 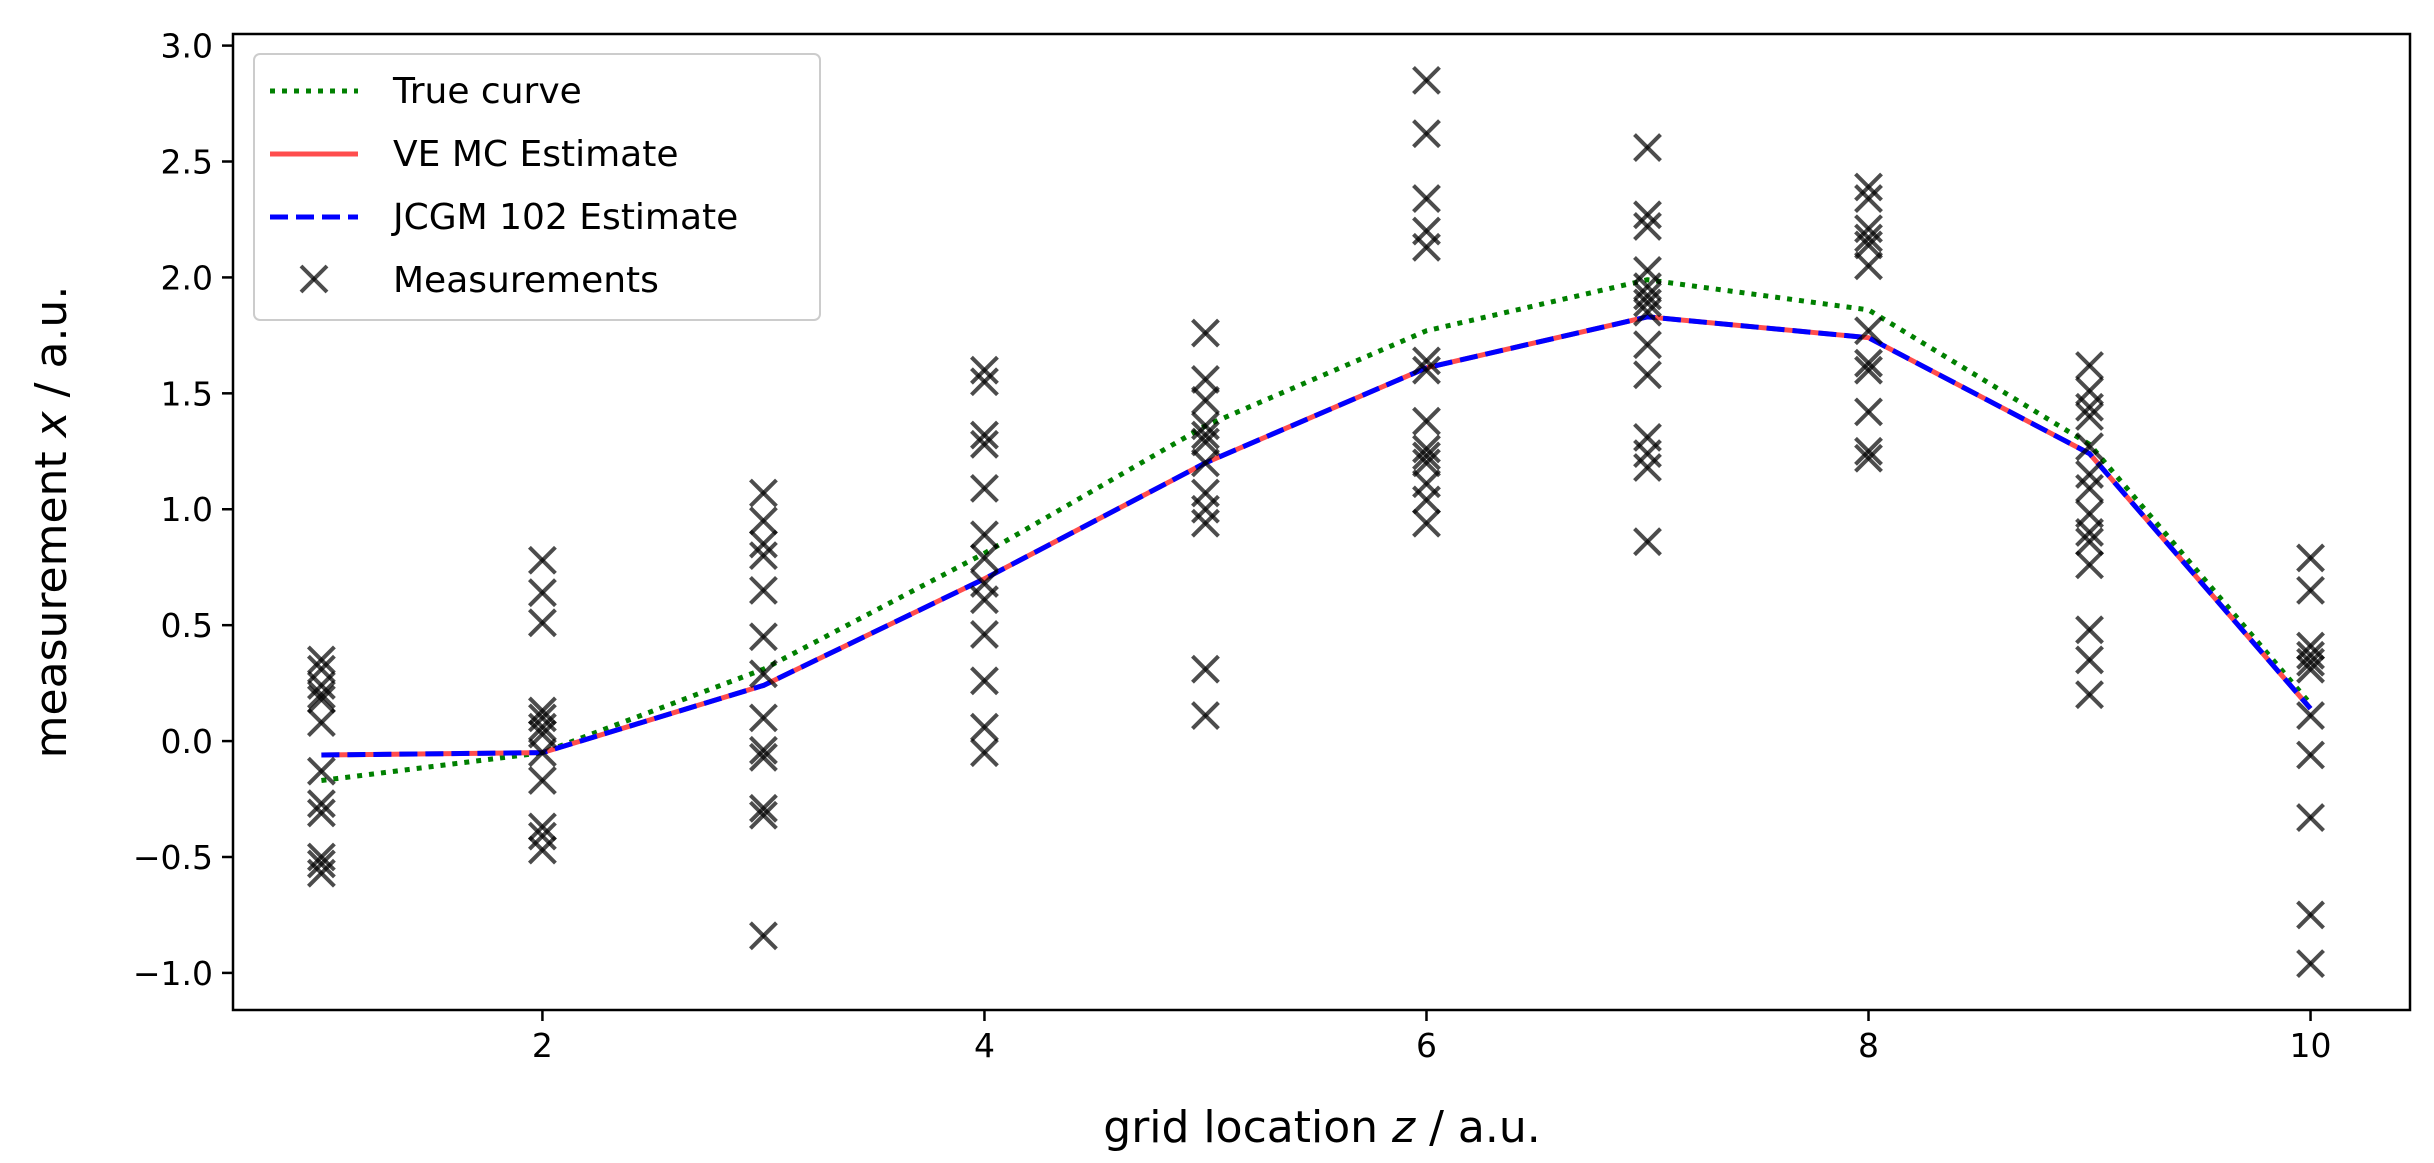 I want to click on legend-box, so click(x=537, y=187).